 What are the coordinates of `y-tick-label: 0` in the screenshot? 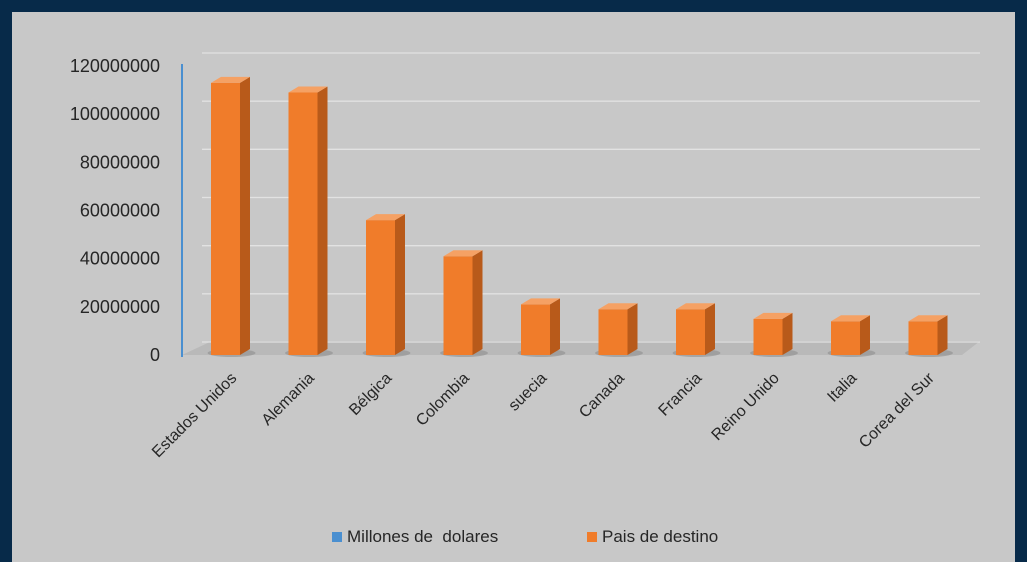 It's located at (155, 355).